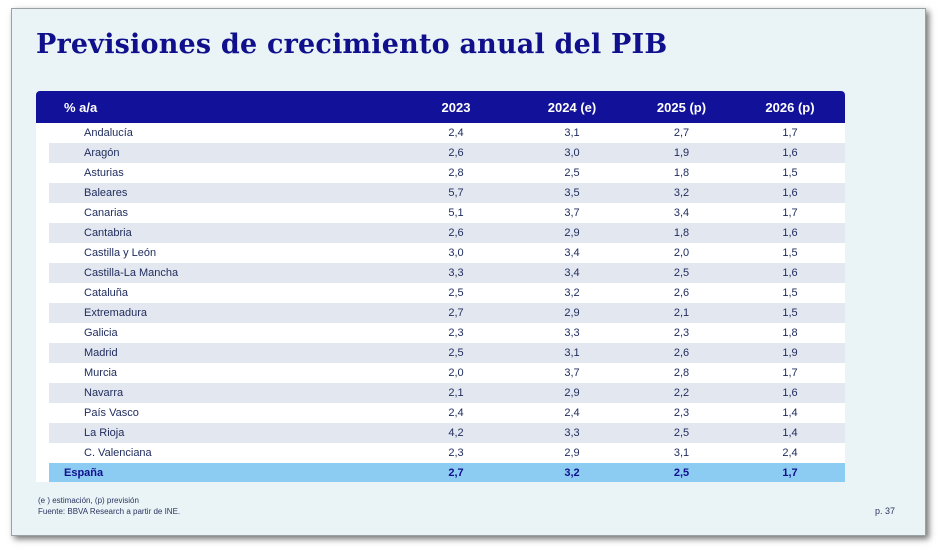  What do you see at coordinates (440, 213) in the screenshot?
I see `table-row: Canarias 5,1 3,7 3,4 1,7` at bounding box center [440, 213].